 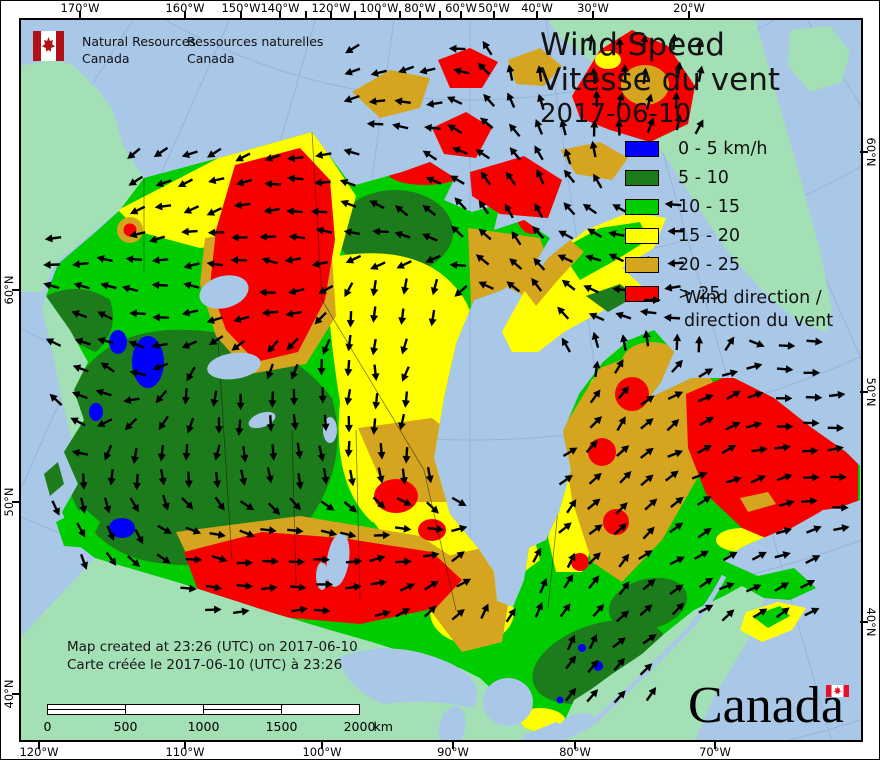 What do you see at coordinates (106, 58) in the screenshot?
I see `logo-en-line2: Canada` at bounding box center [106, 58].